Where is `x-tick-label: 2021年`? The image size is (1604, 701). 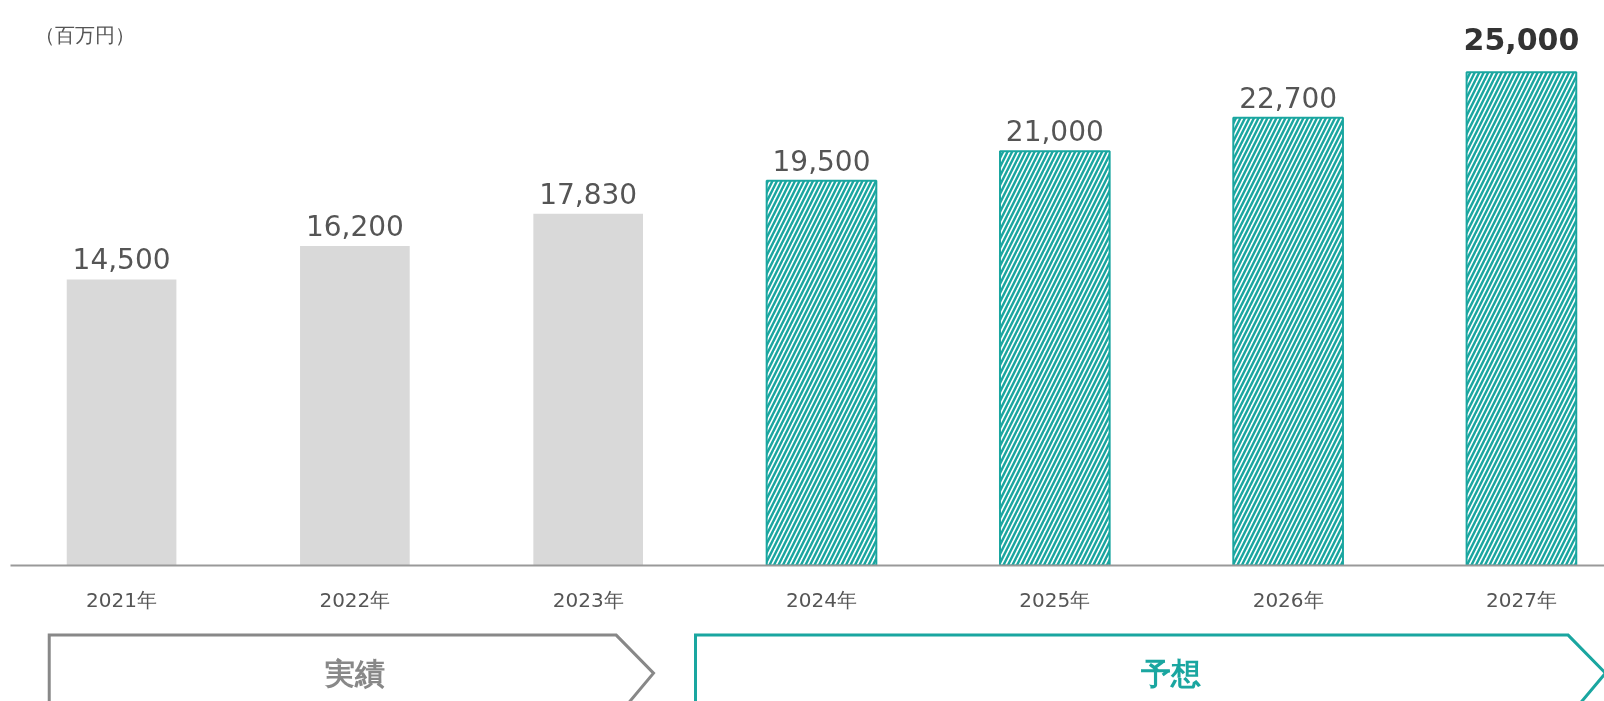 x-tick-label: 2021年 is located at coordinates (122, 599).